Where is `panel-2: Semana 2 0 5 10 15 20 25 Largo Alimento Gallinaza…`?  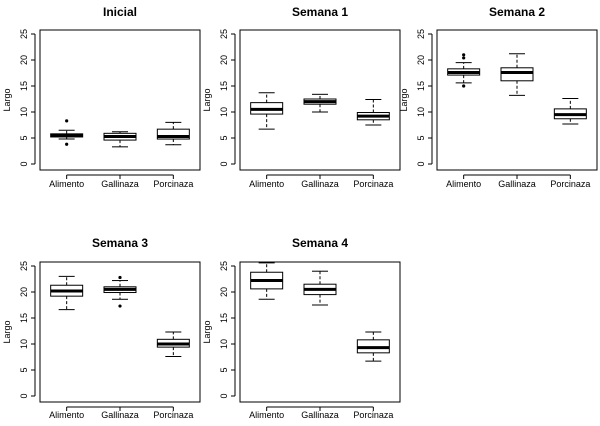 panel-2: Semana 2 0 5 10 15 20 25 Largo Alimento Gallinaza… is located at coordinates (498, 97).